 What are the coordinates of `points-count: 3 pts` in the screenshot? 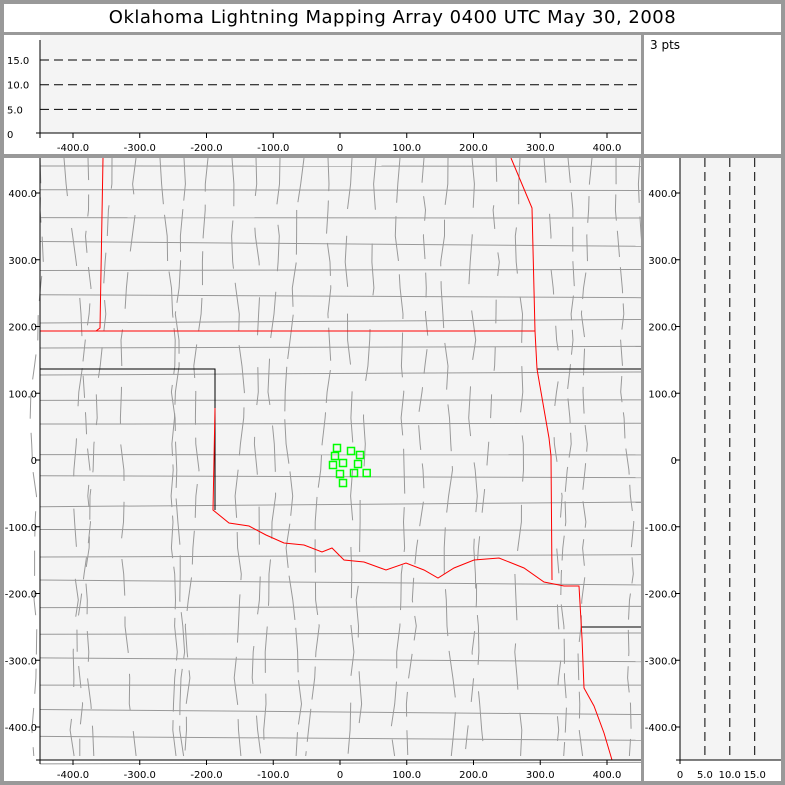 It's located at (665, 45).